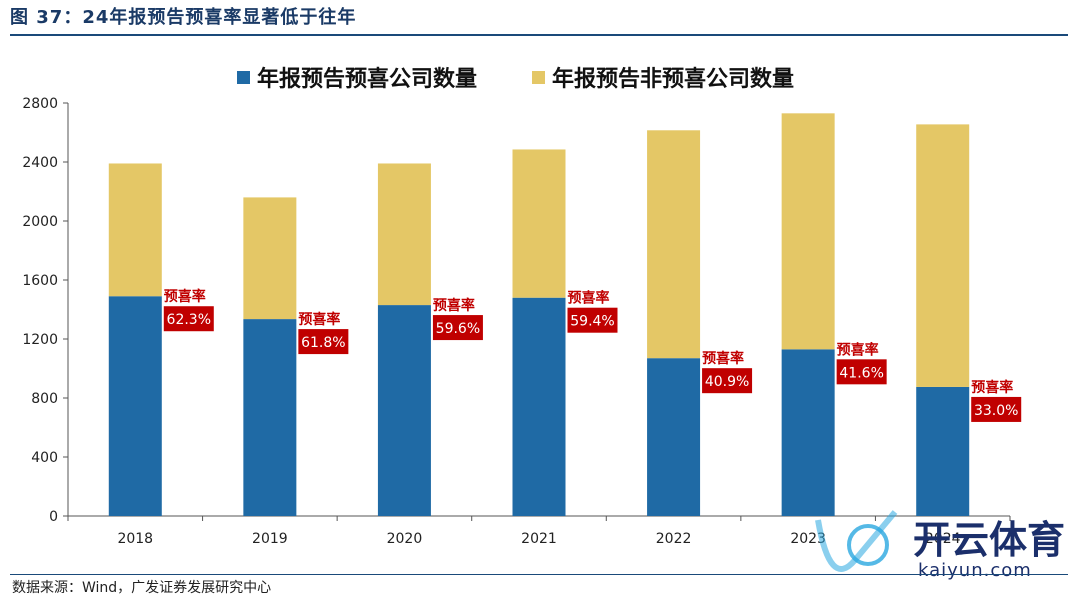  Describe the element at coordinates (53, 517) in the screenshot. I see `y-tick-label: 0` at that location.